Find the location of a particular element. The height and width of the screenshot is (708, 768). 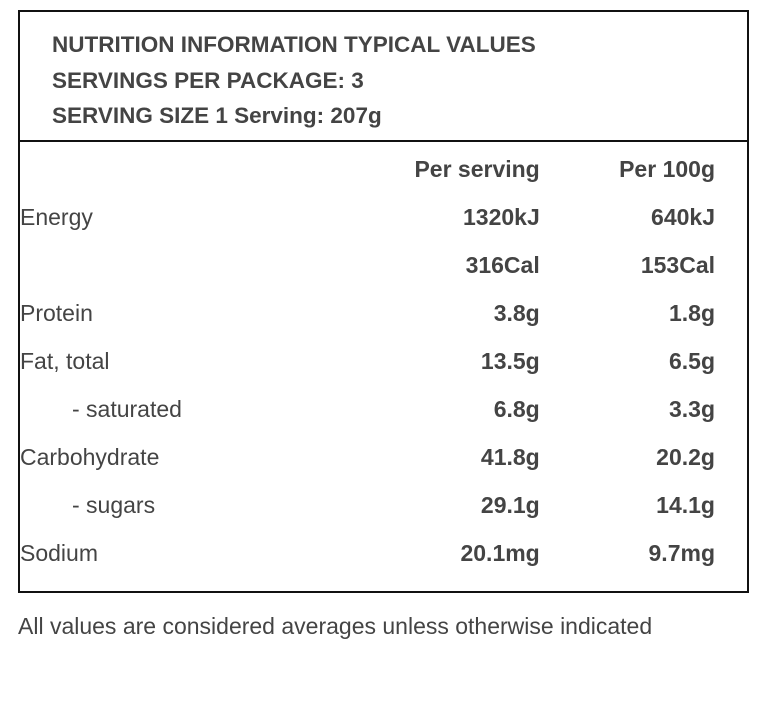

servings-per-package: SERVINGS PER PACKAGE: 3 is located at coordinates (208, 80).